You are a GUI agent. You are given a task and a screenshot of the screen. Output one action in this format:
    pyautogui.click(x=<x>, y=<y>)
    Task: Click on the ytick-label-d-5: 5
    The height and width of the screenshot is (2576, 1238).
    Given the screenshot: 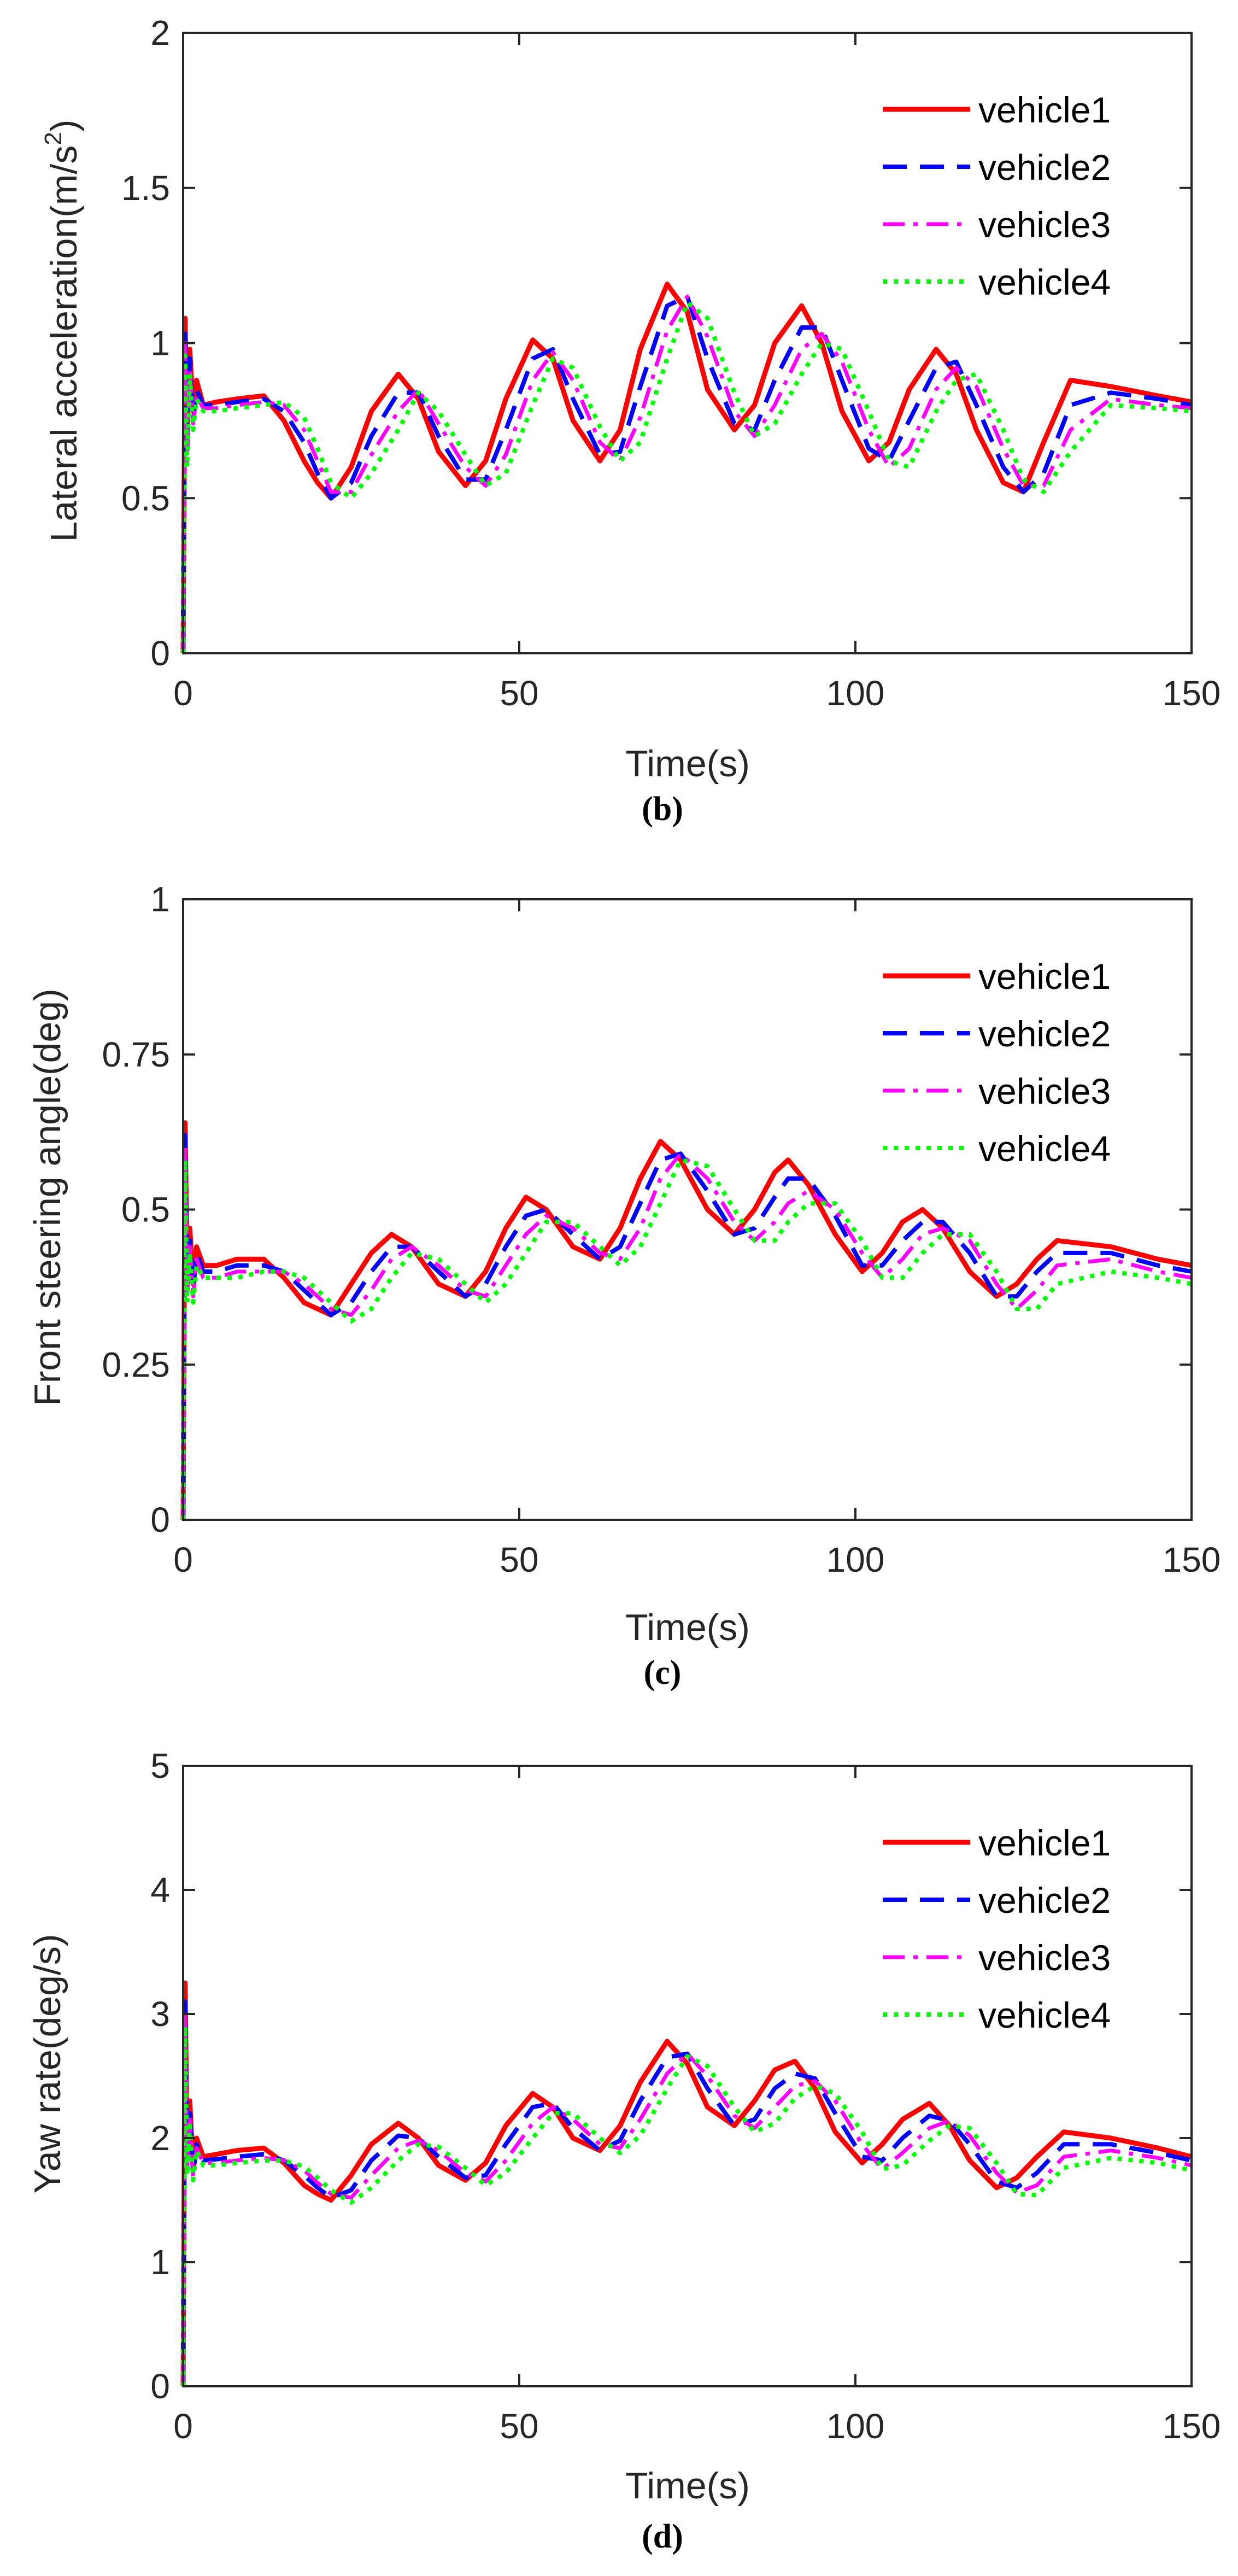 What is the action you would take?
    pyautogui.click(x=160, y=1766)
    